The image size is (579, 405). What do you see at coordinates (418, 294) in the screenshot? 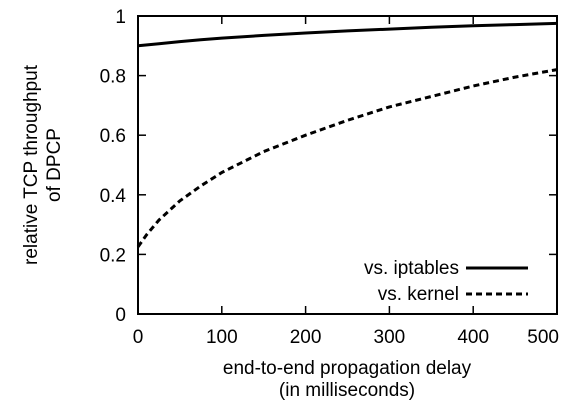
I see `legend-label: vs. kernel` at bounding box center [418, 294].